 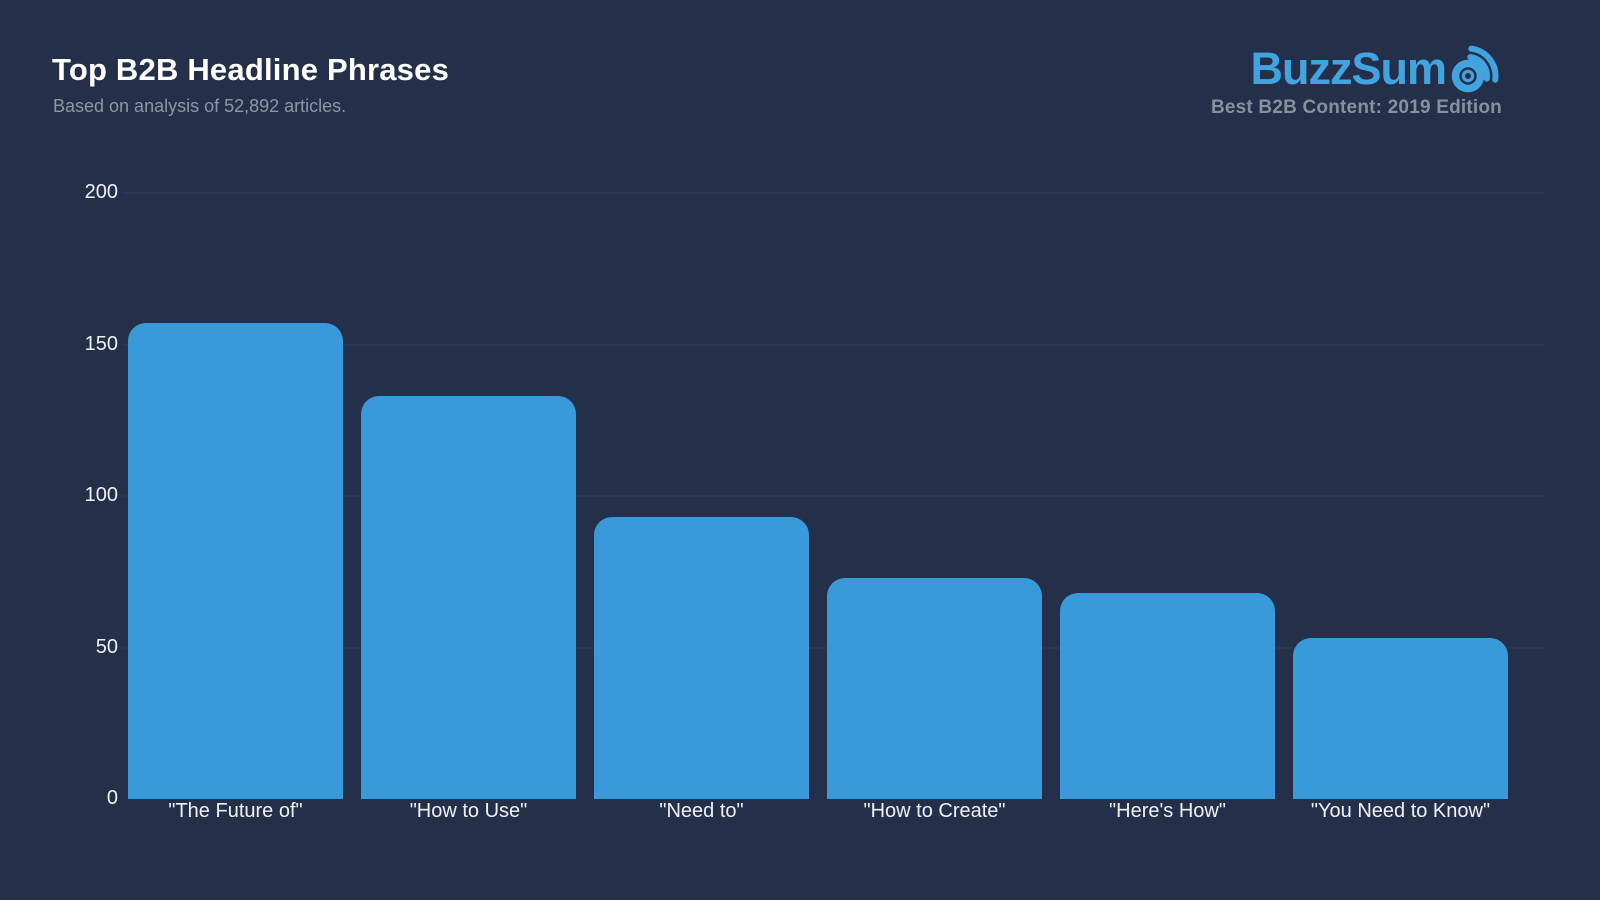 What do you see at coordinates (235, 811) in the screenshot?
I see `x-axis-label: "The Future of"` at bounding box center [235, 811].